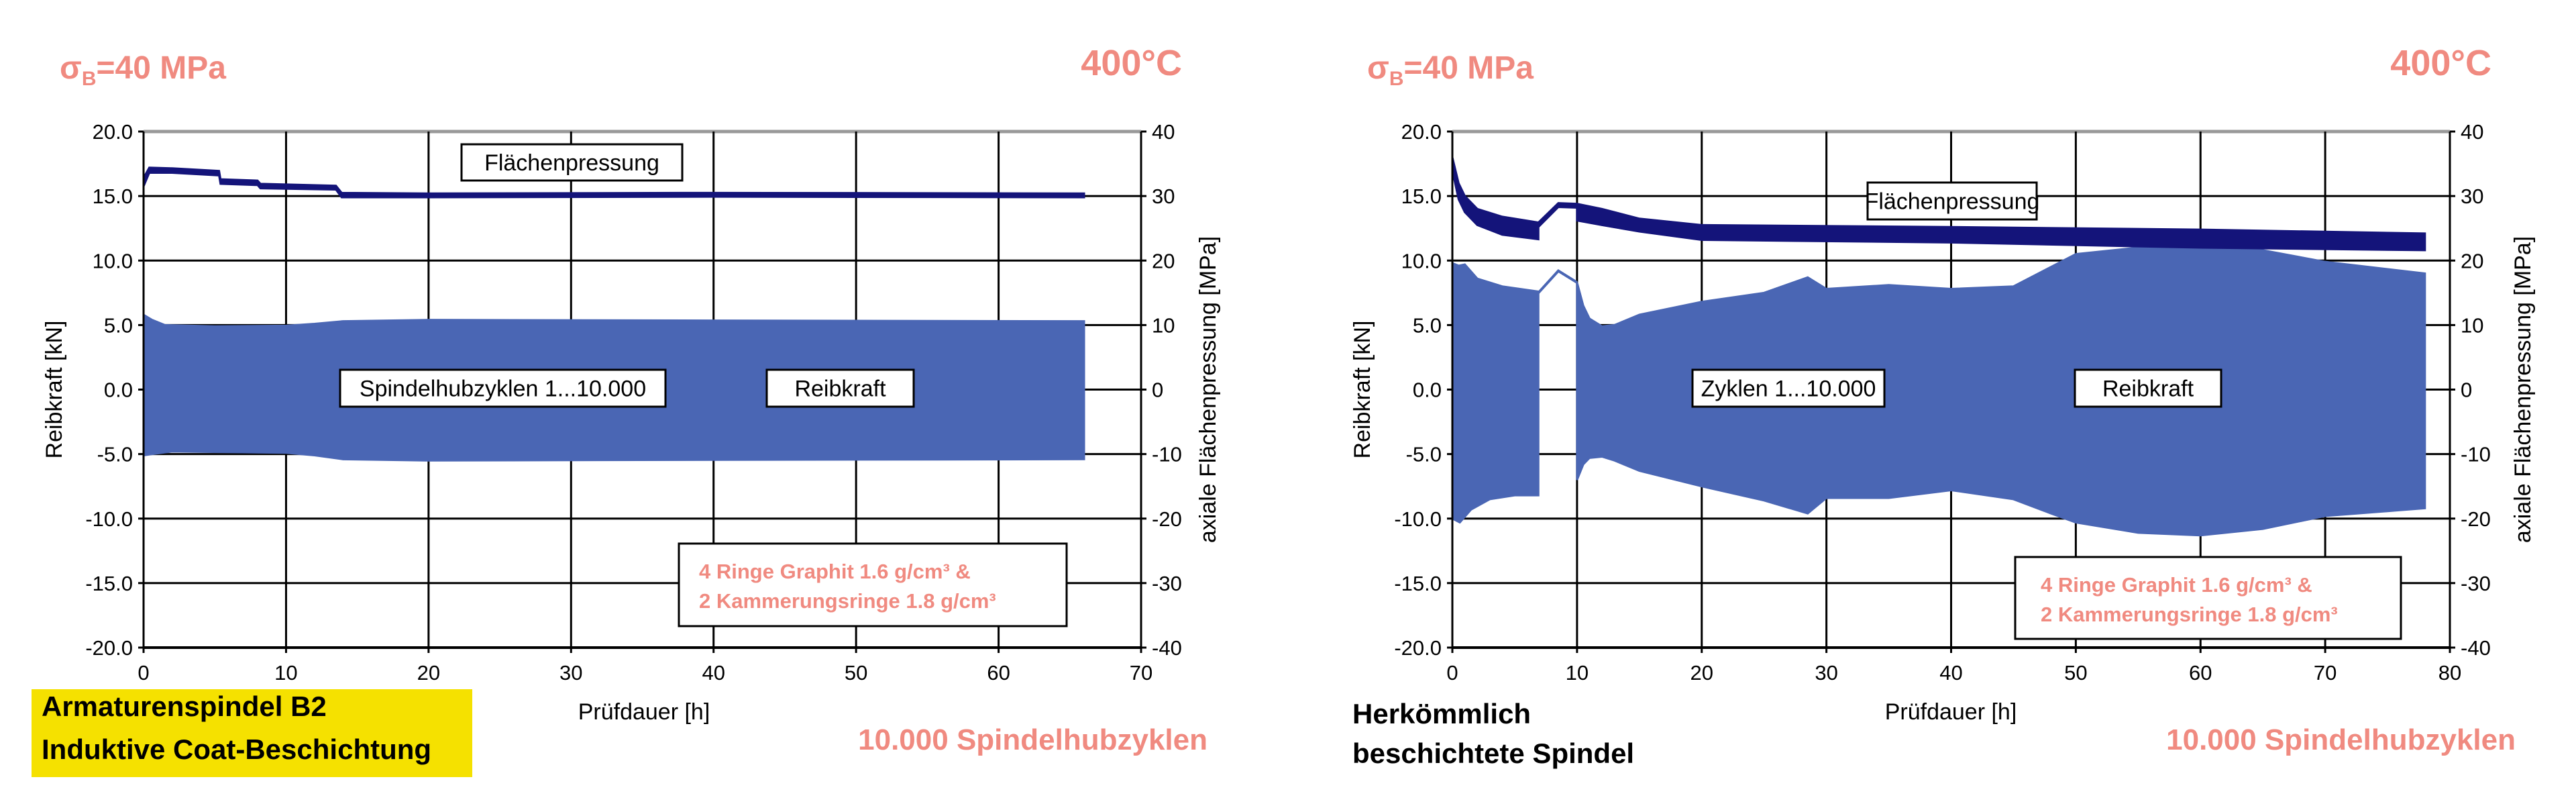 The image size is (2576, 810). I want to click on material-legend-line: 2 Kammerungsringe 1.8 g/cm³, so click(847, 601).